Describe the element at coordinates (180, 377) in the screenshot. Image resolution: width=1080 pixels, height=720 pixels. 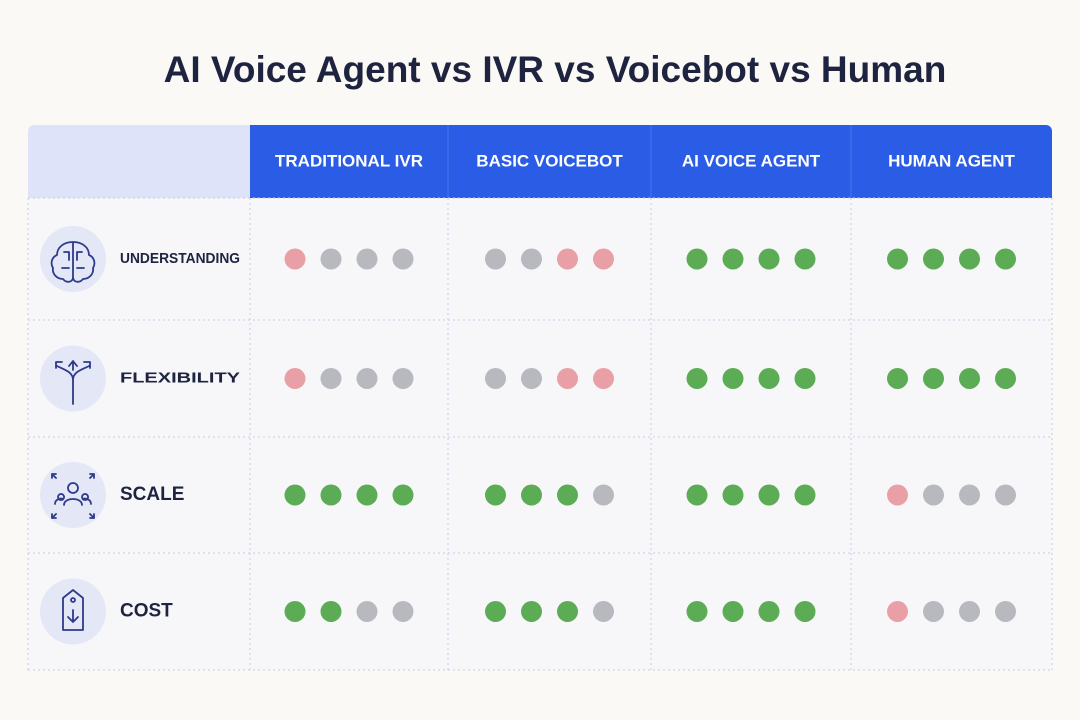
I see `row-label: FLEXIBILITY` at that location.